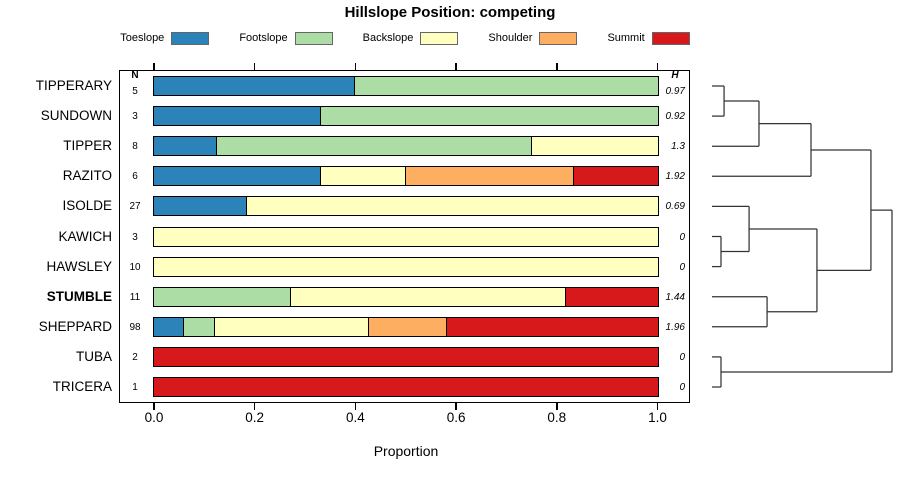  I want to click on row-label-tuba: TUBA, so click(93, 356).